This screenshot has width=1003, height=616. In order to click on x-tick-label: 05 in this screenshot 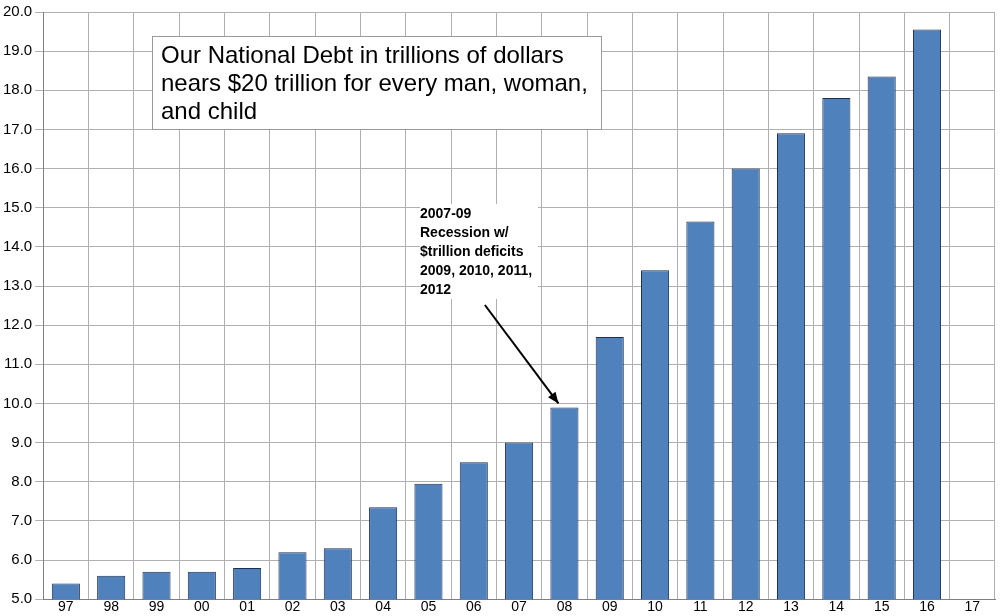, I will do `click(428, 606)`.